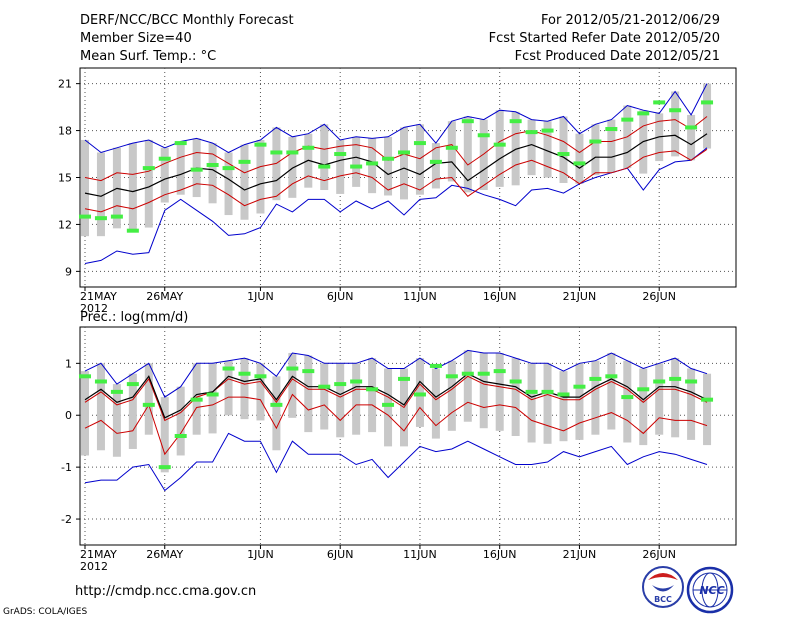 This screenshot has height=618, width=800. I want to click on y-tick-label: 0, so click(68, 415).